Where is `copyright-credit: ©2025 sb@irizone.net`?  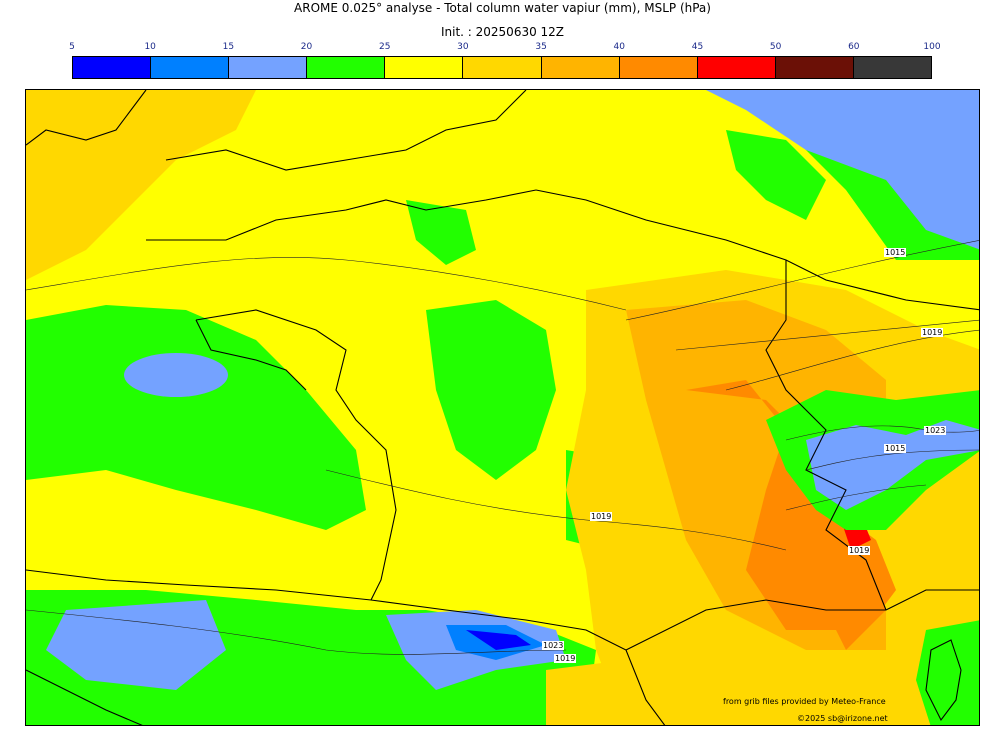
copyright-credit: ©2025 sb@irizone.net is located at coordinates (842, 718).